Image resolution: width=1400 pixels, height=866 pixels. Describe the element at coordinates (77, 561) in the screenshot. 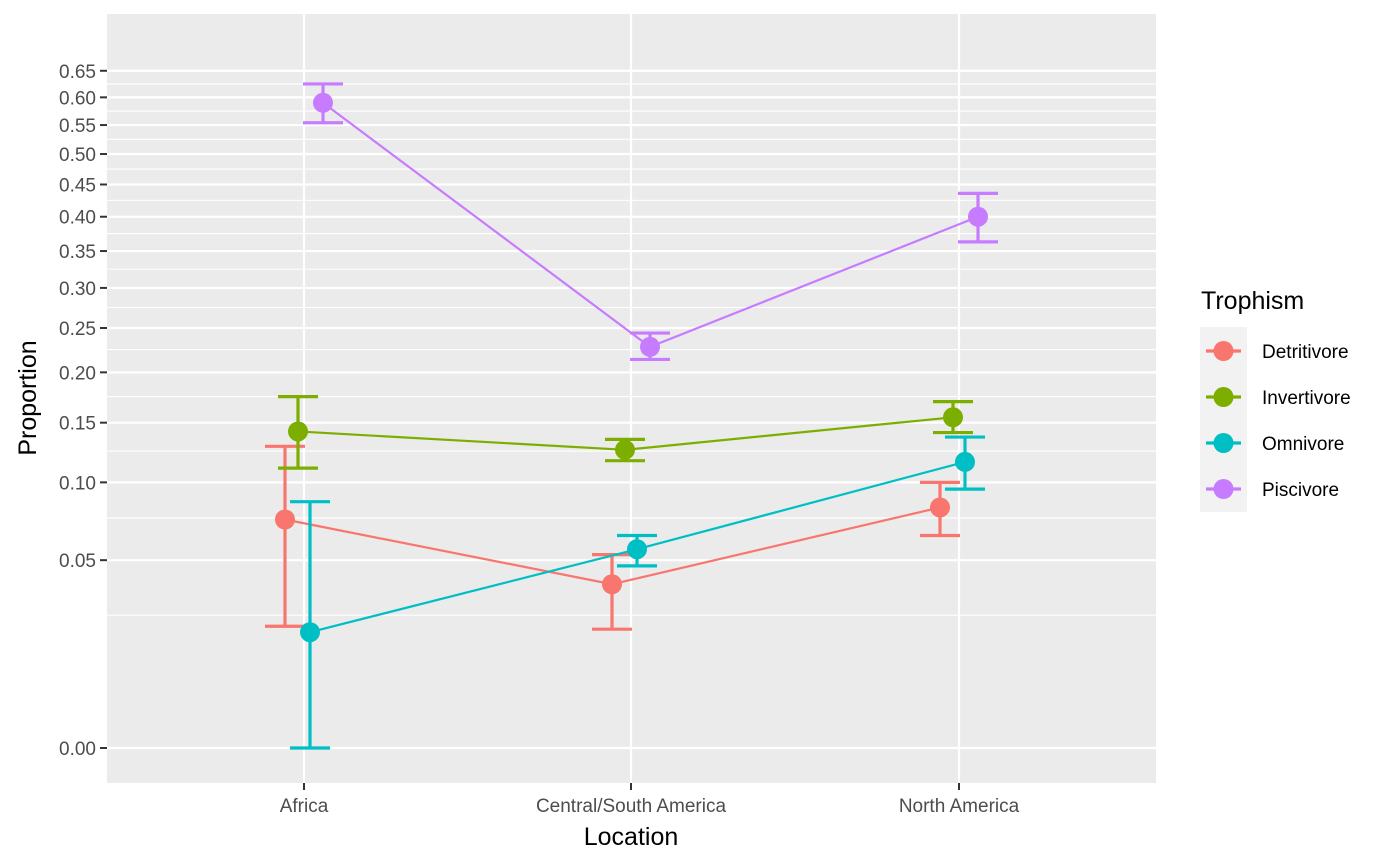

I see `y-tick-label: 0.05` at that location.